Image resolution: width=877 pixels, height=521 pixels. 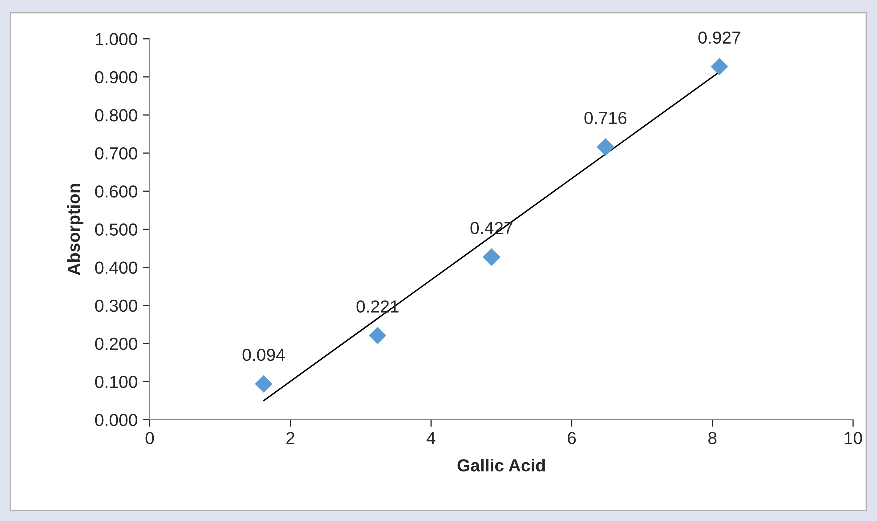 I want to click on x-axis-title: Gallic Acid, so click(x=502, y=465).